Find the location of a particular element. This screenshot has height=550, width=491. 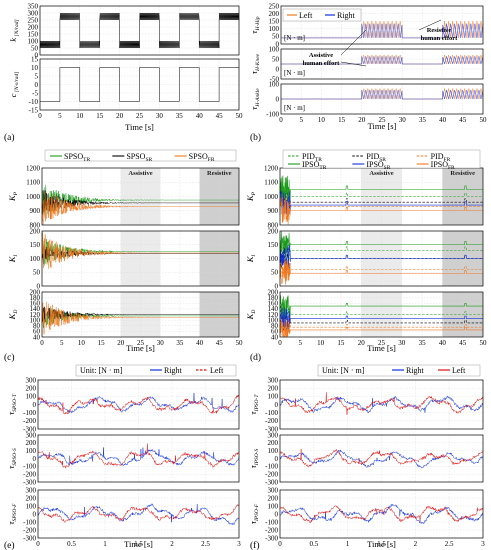

y-axis-label: KP is located at coordinates (13, 196).